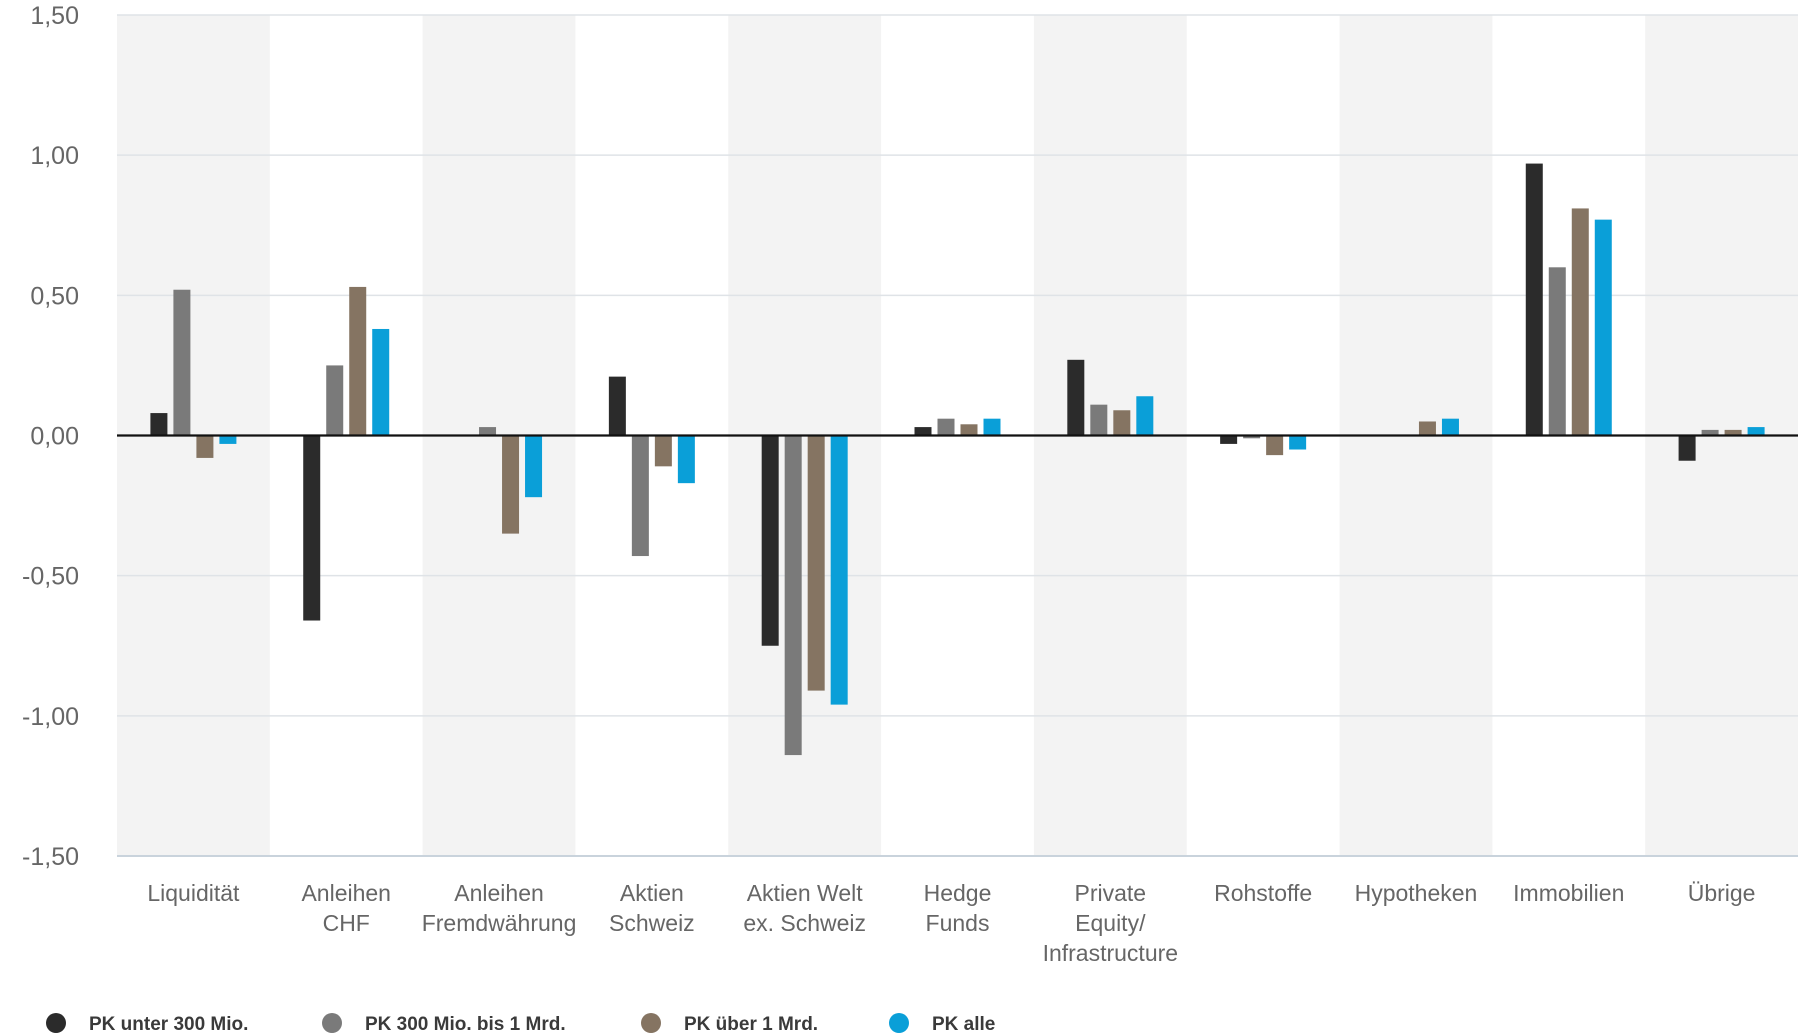  I want to click on x-tick-label: Liquidität, so click(193, 893).